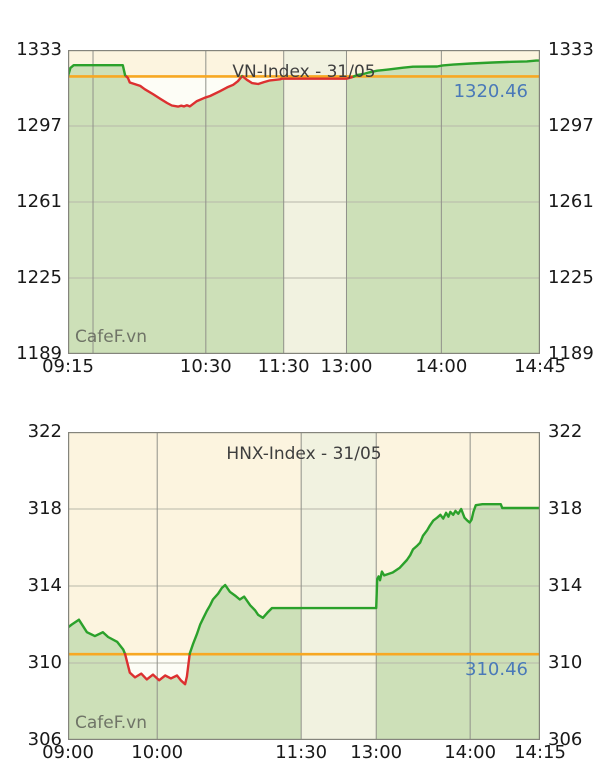 The height and width of the screenshot is (778, 615). What do you see at coordinates (540, 752) in the screenshot?
I see `x-tick-label: 14:15` at bounding box center [540, 752].